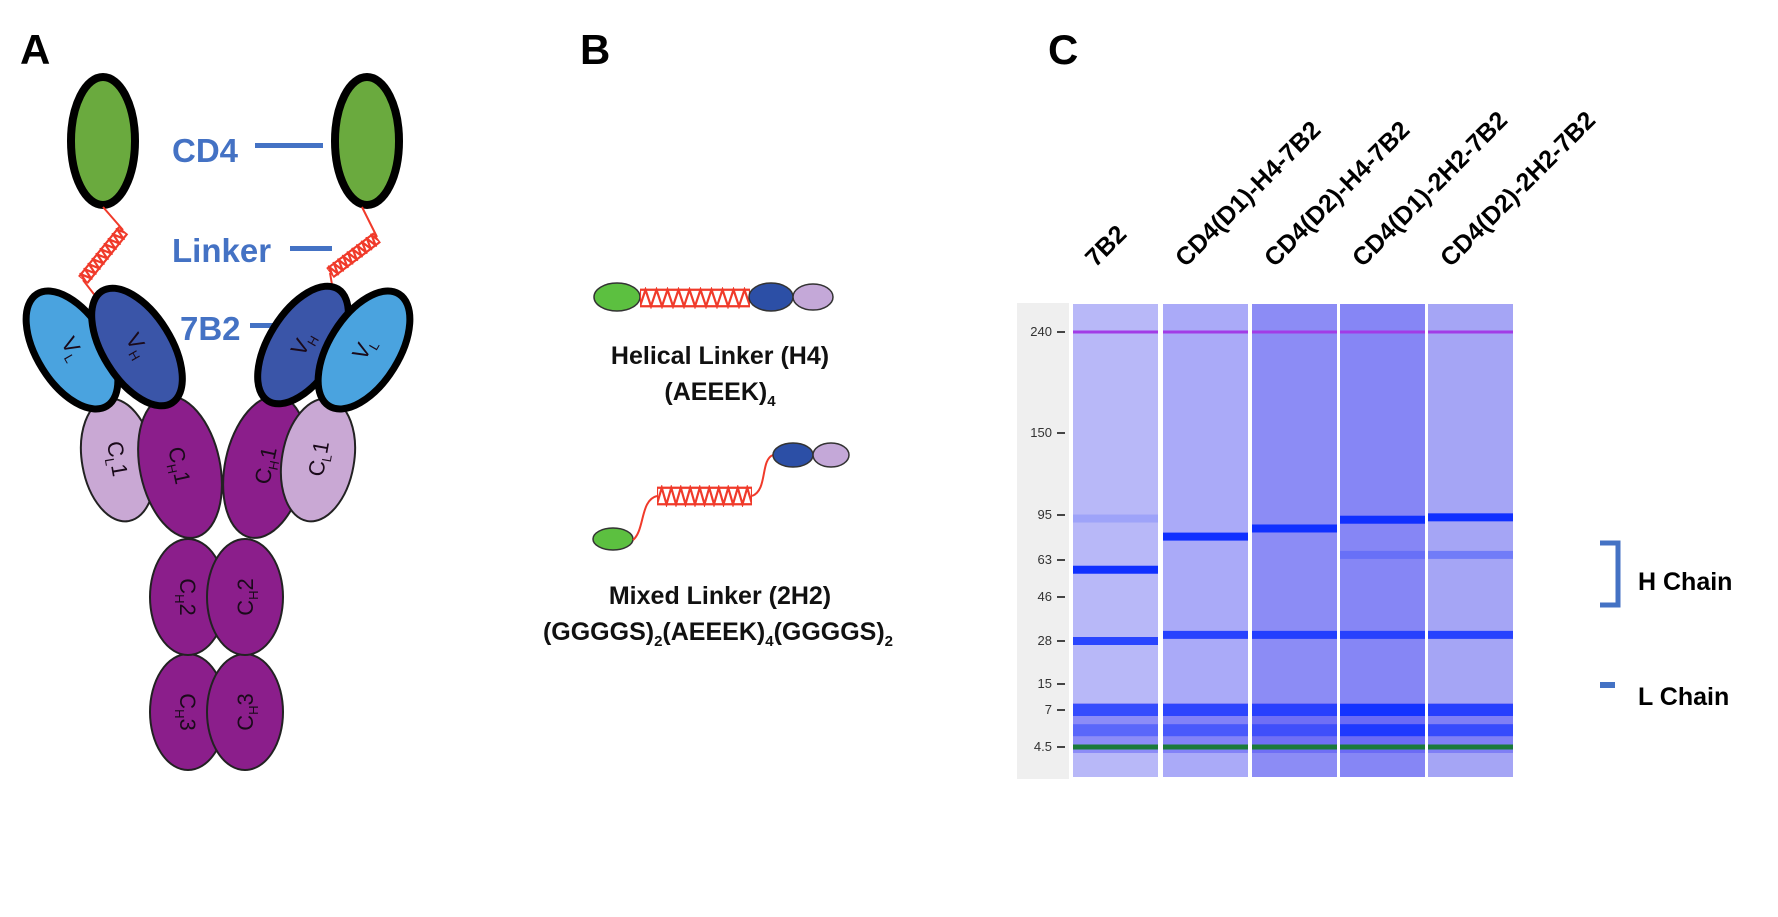 The height and width of the screenshot is (917, 1778). Describe the element at coordinates (645, 518) in the screenshot. I see `flexible-linker-left` at that location.